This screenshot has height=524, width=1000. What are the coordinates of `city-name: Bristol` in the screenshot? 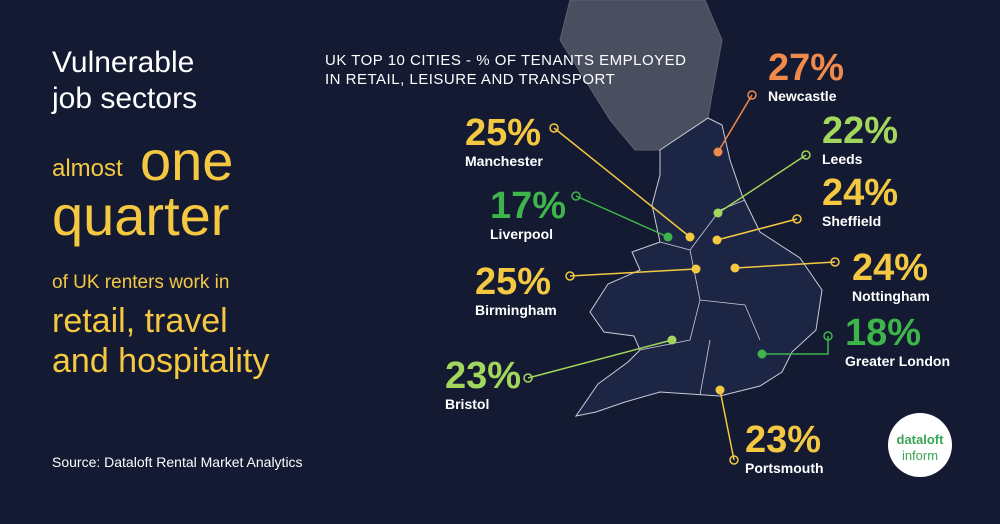 It's located at (467, 404).